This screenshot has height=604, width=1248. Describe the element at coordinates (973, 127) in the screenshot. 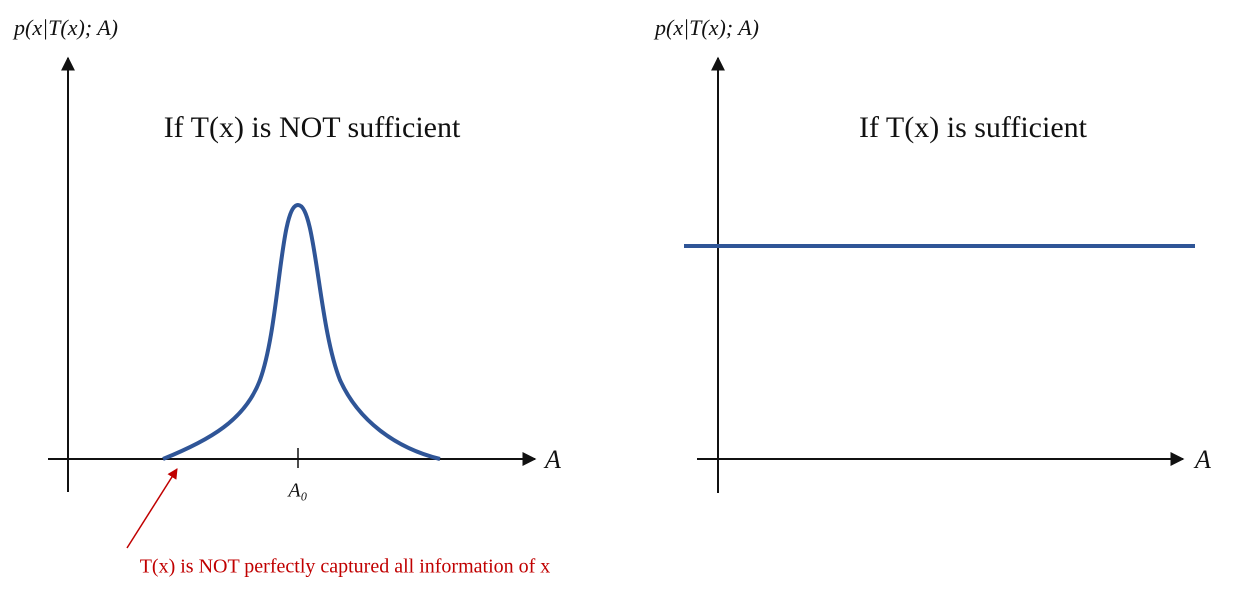

I see `panel-title: If T(x) is sufficient` at that location.